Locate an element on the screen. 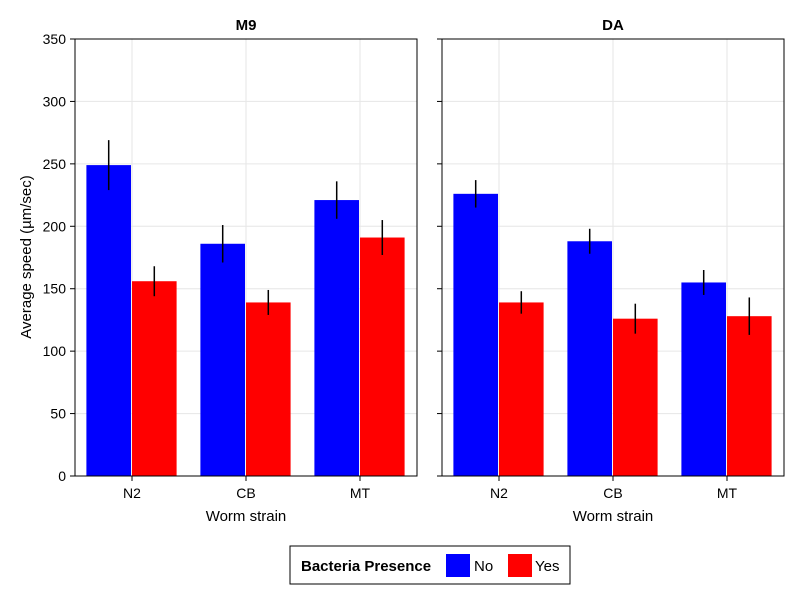  y-tick-label: 150 is located at coordinates (55, 289).